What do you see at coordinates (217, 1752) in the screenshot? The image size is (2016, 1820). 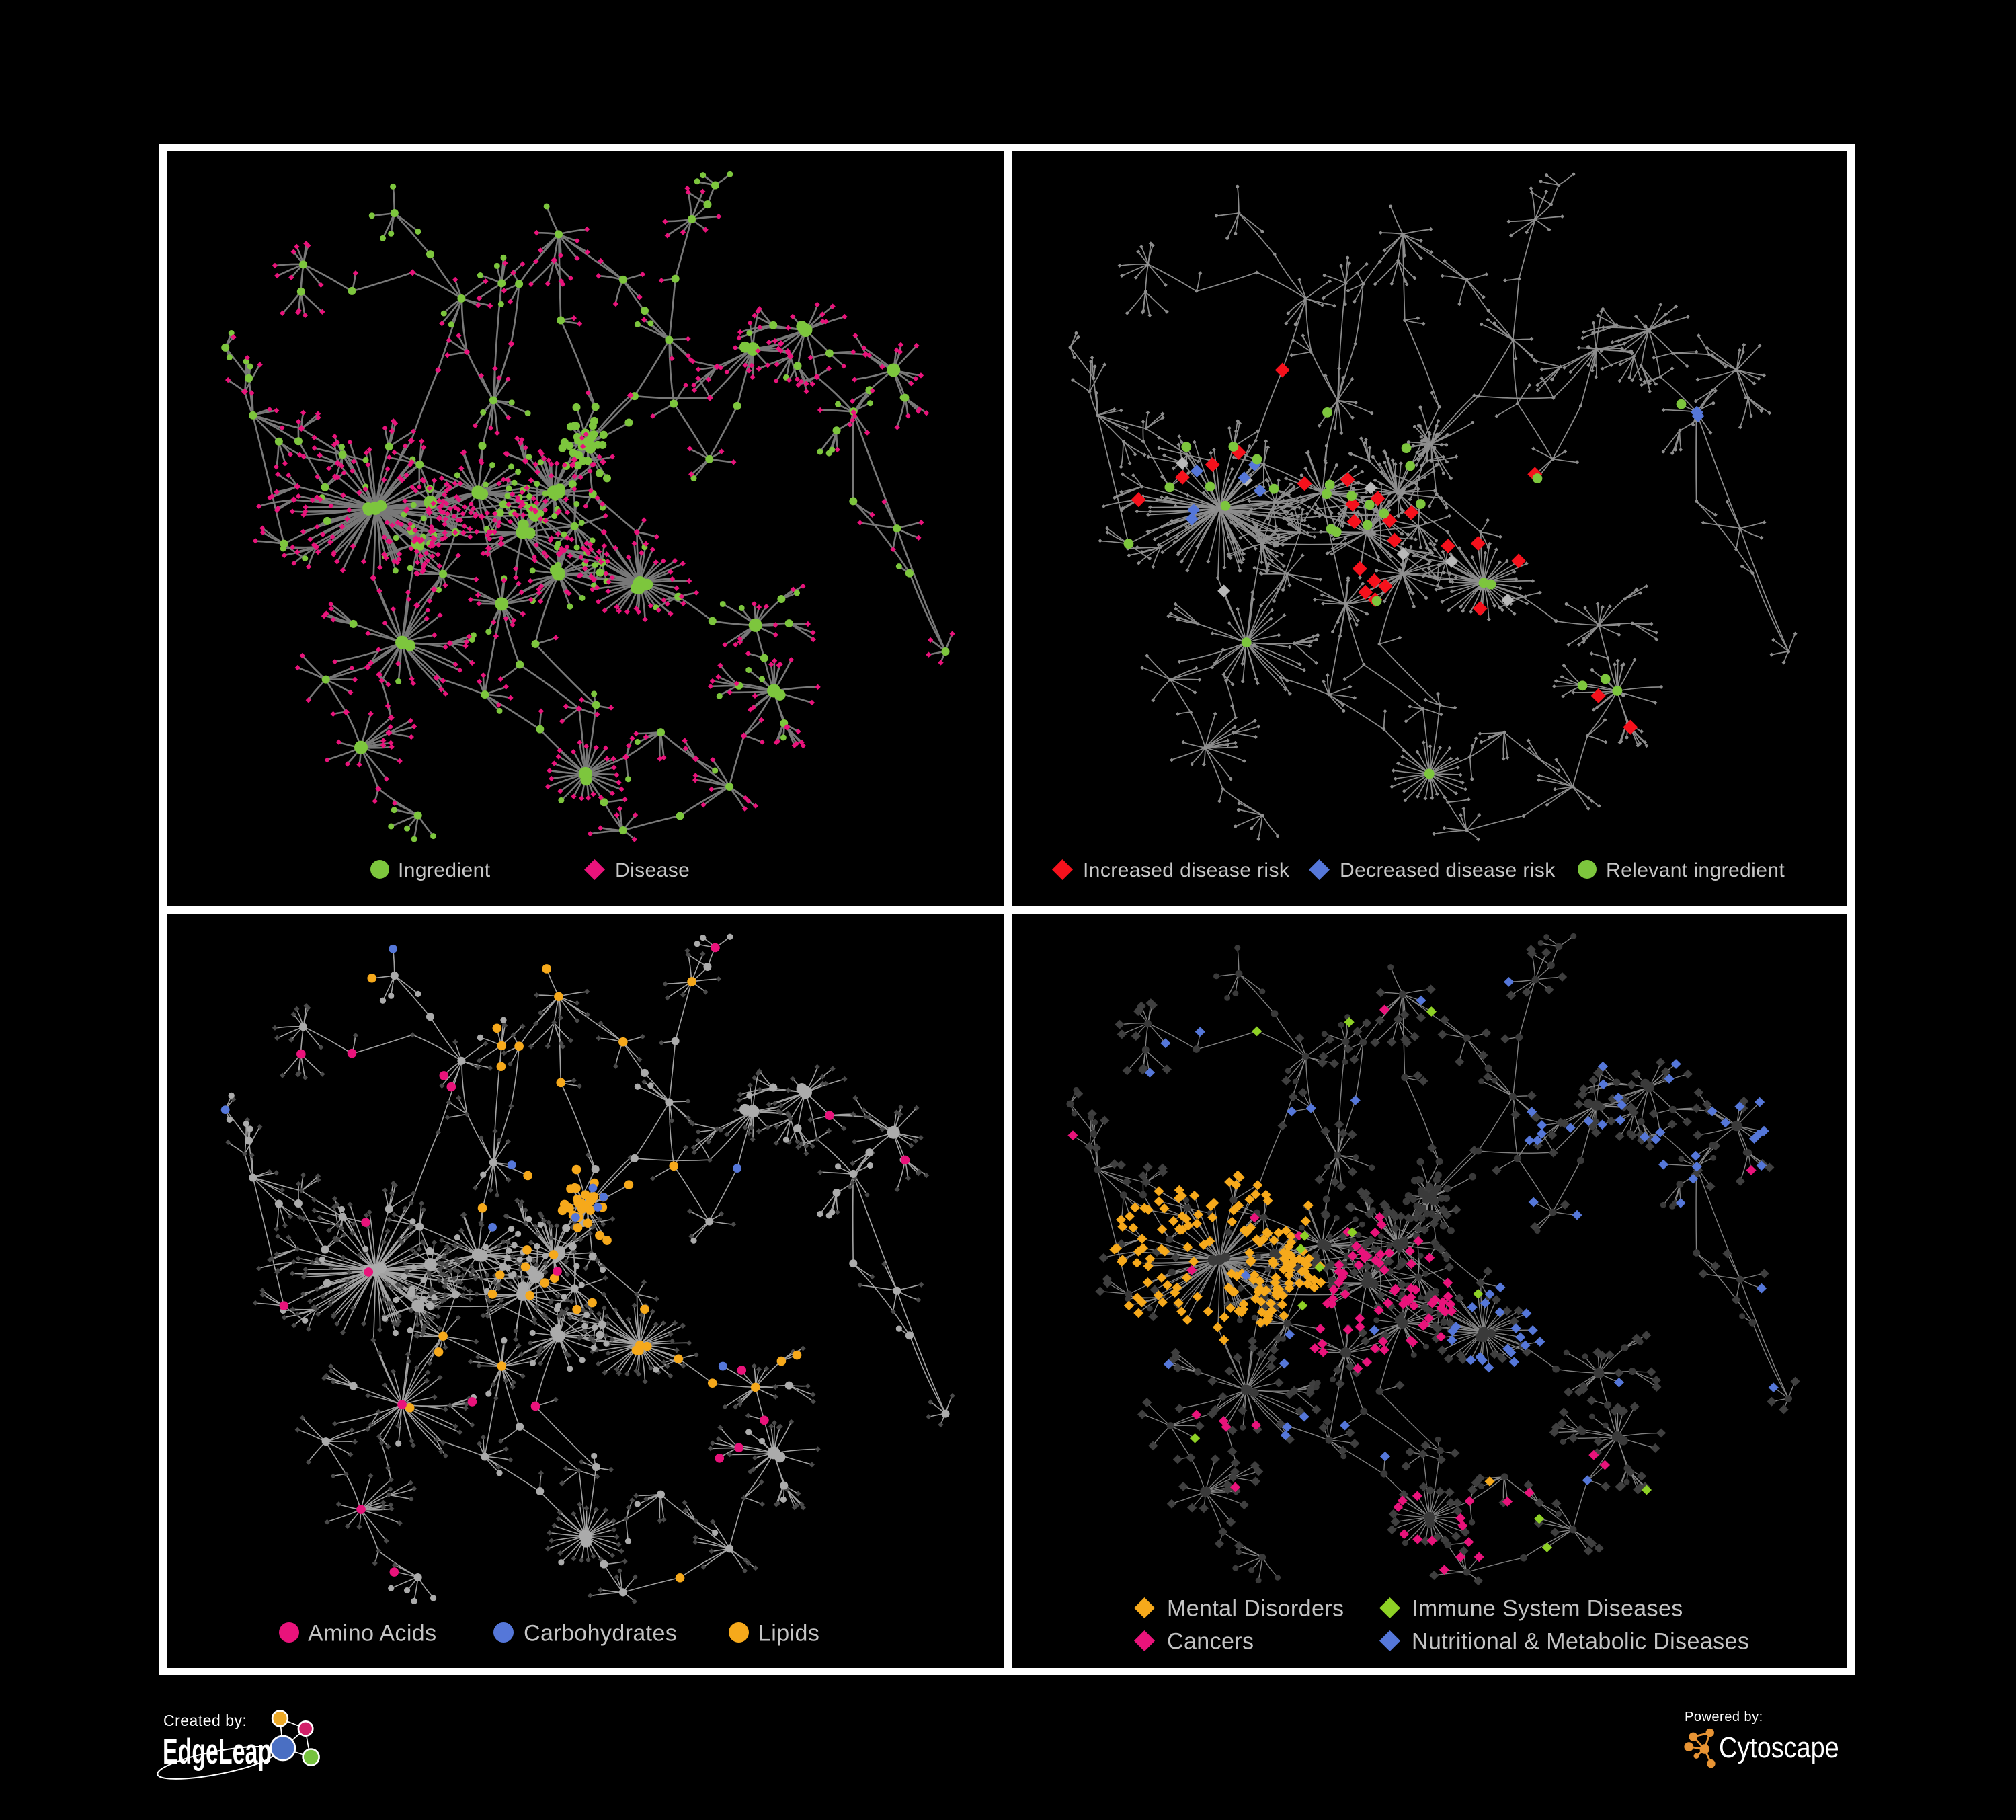 I see `svg-text: EdgeLeap` at bounding box center [217, 1752].